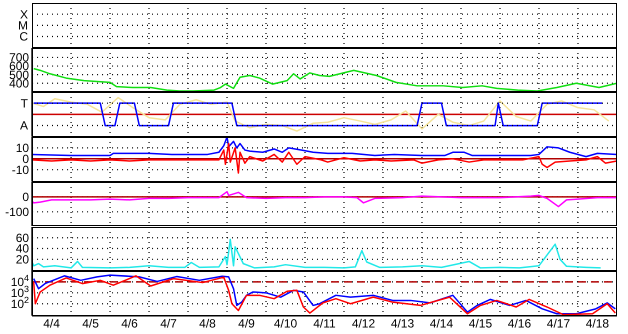 The width and height of the screenshot is (628, 334). What do you see at coordinates (91, 323) in the screenshot?
I see `x-tick-label: 4/5` at bounding box center [91, 323].